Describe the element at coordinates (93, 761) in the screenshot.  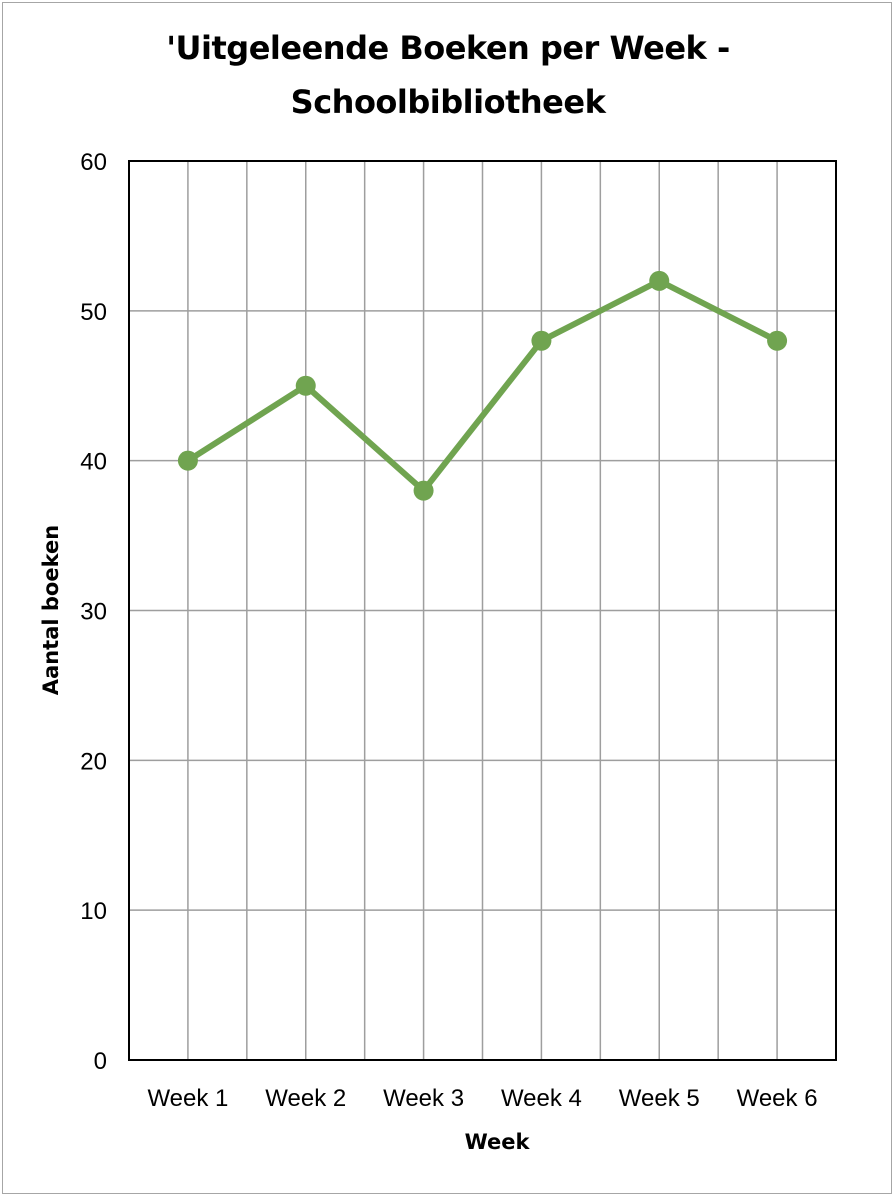
I see `y-tick-label: 20` at that location.